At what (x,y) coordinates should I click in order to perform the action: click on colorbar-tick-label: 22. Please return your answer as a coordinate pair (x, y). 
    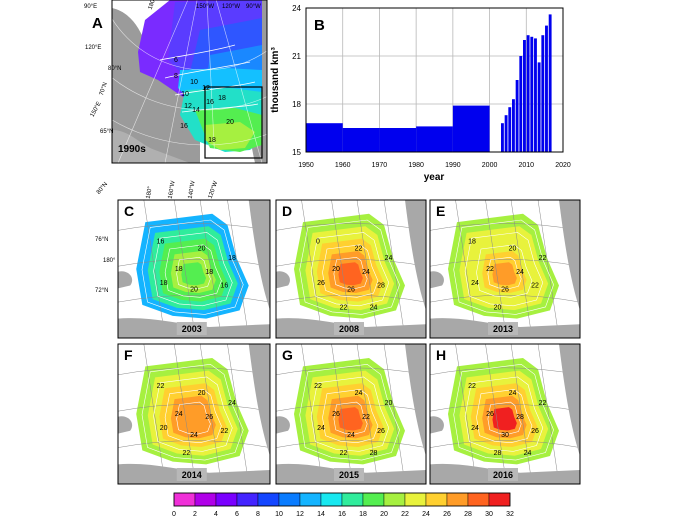
    Looking at the image, I should click on (405, 514).